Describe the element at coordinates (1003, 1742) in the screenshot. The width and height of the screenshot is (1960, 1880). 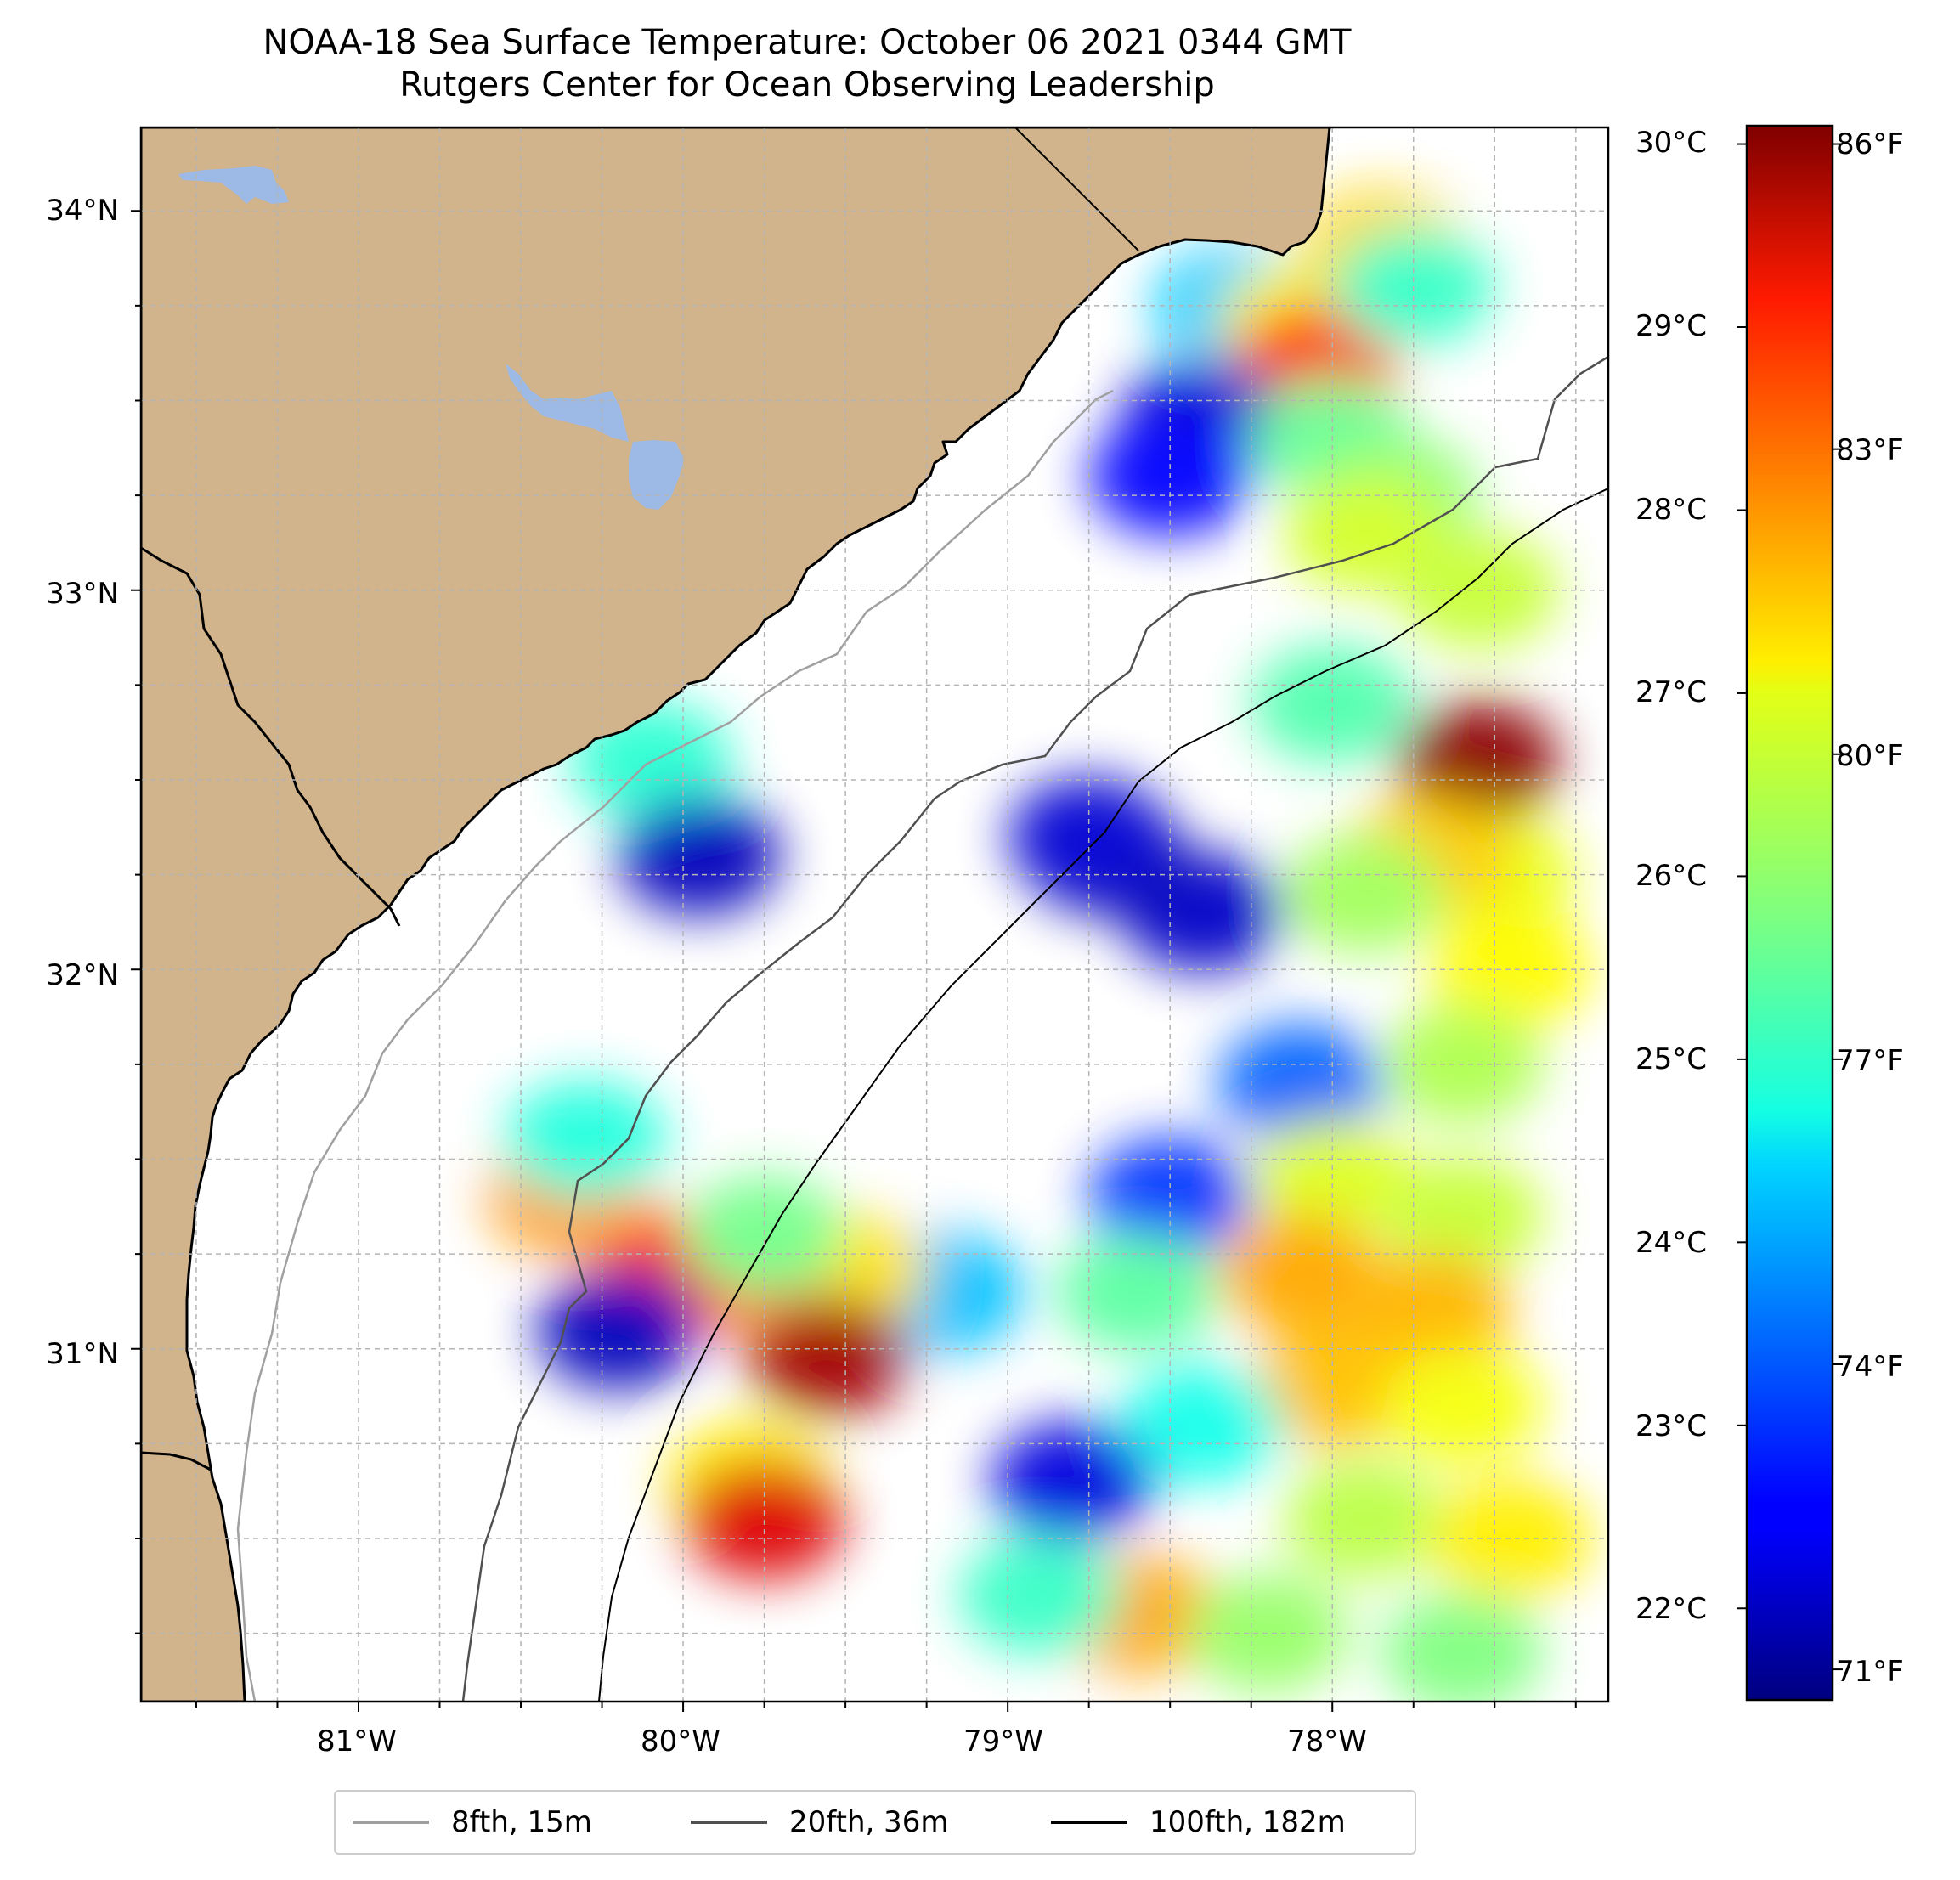
I see `lon-tick-79: 79°W` at that location.